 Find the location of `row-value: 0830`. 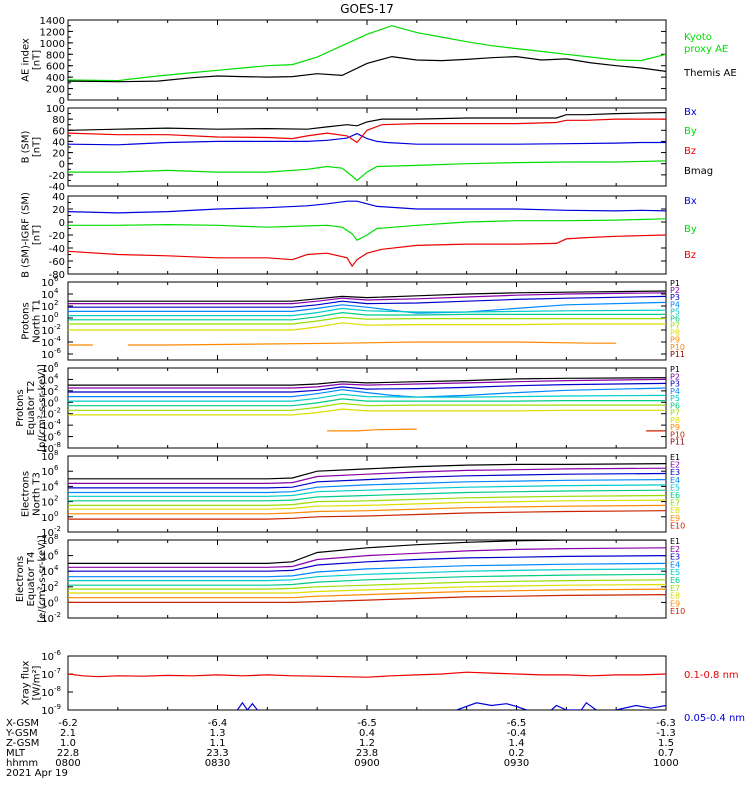

row-value: 0830 is located at coordinates (217, 763).